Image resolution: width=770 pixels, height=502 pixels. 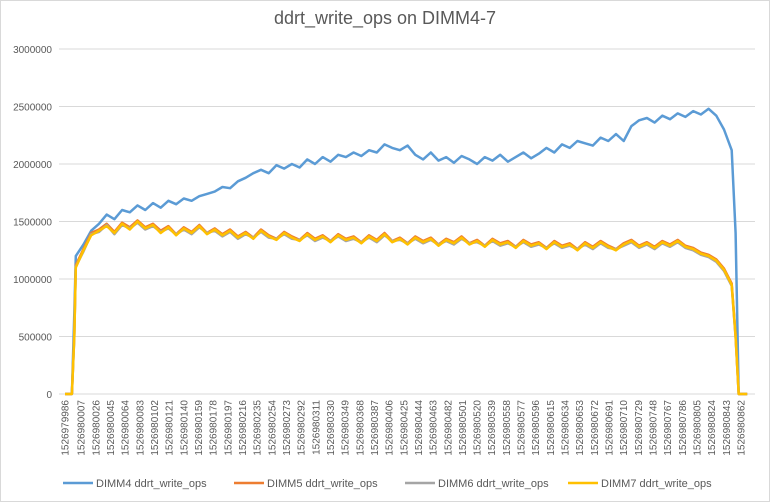 What do you see at coordinates (656, 484) in the screenshot?
I see `legend-label: DIMM7 ddrt_write_ops` at bounding box center [656, 484].